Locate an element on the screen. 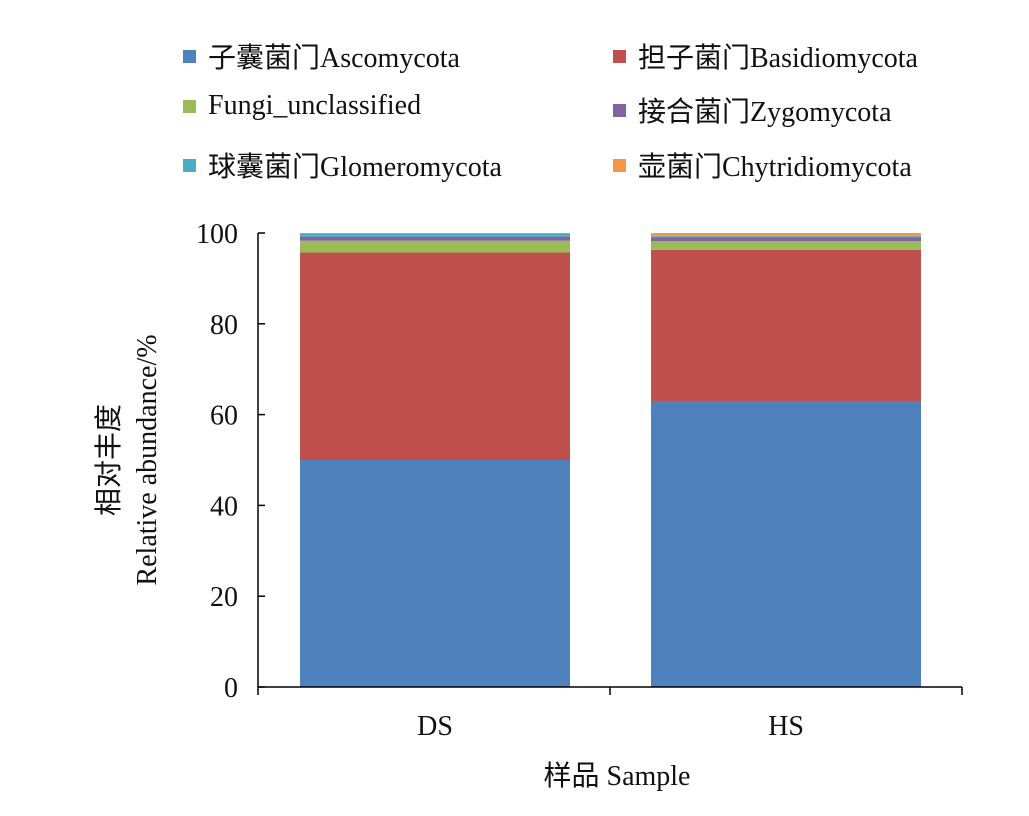  legend-item: 子囊菌门Ascomycota is located at coordinates (321, 56).